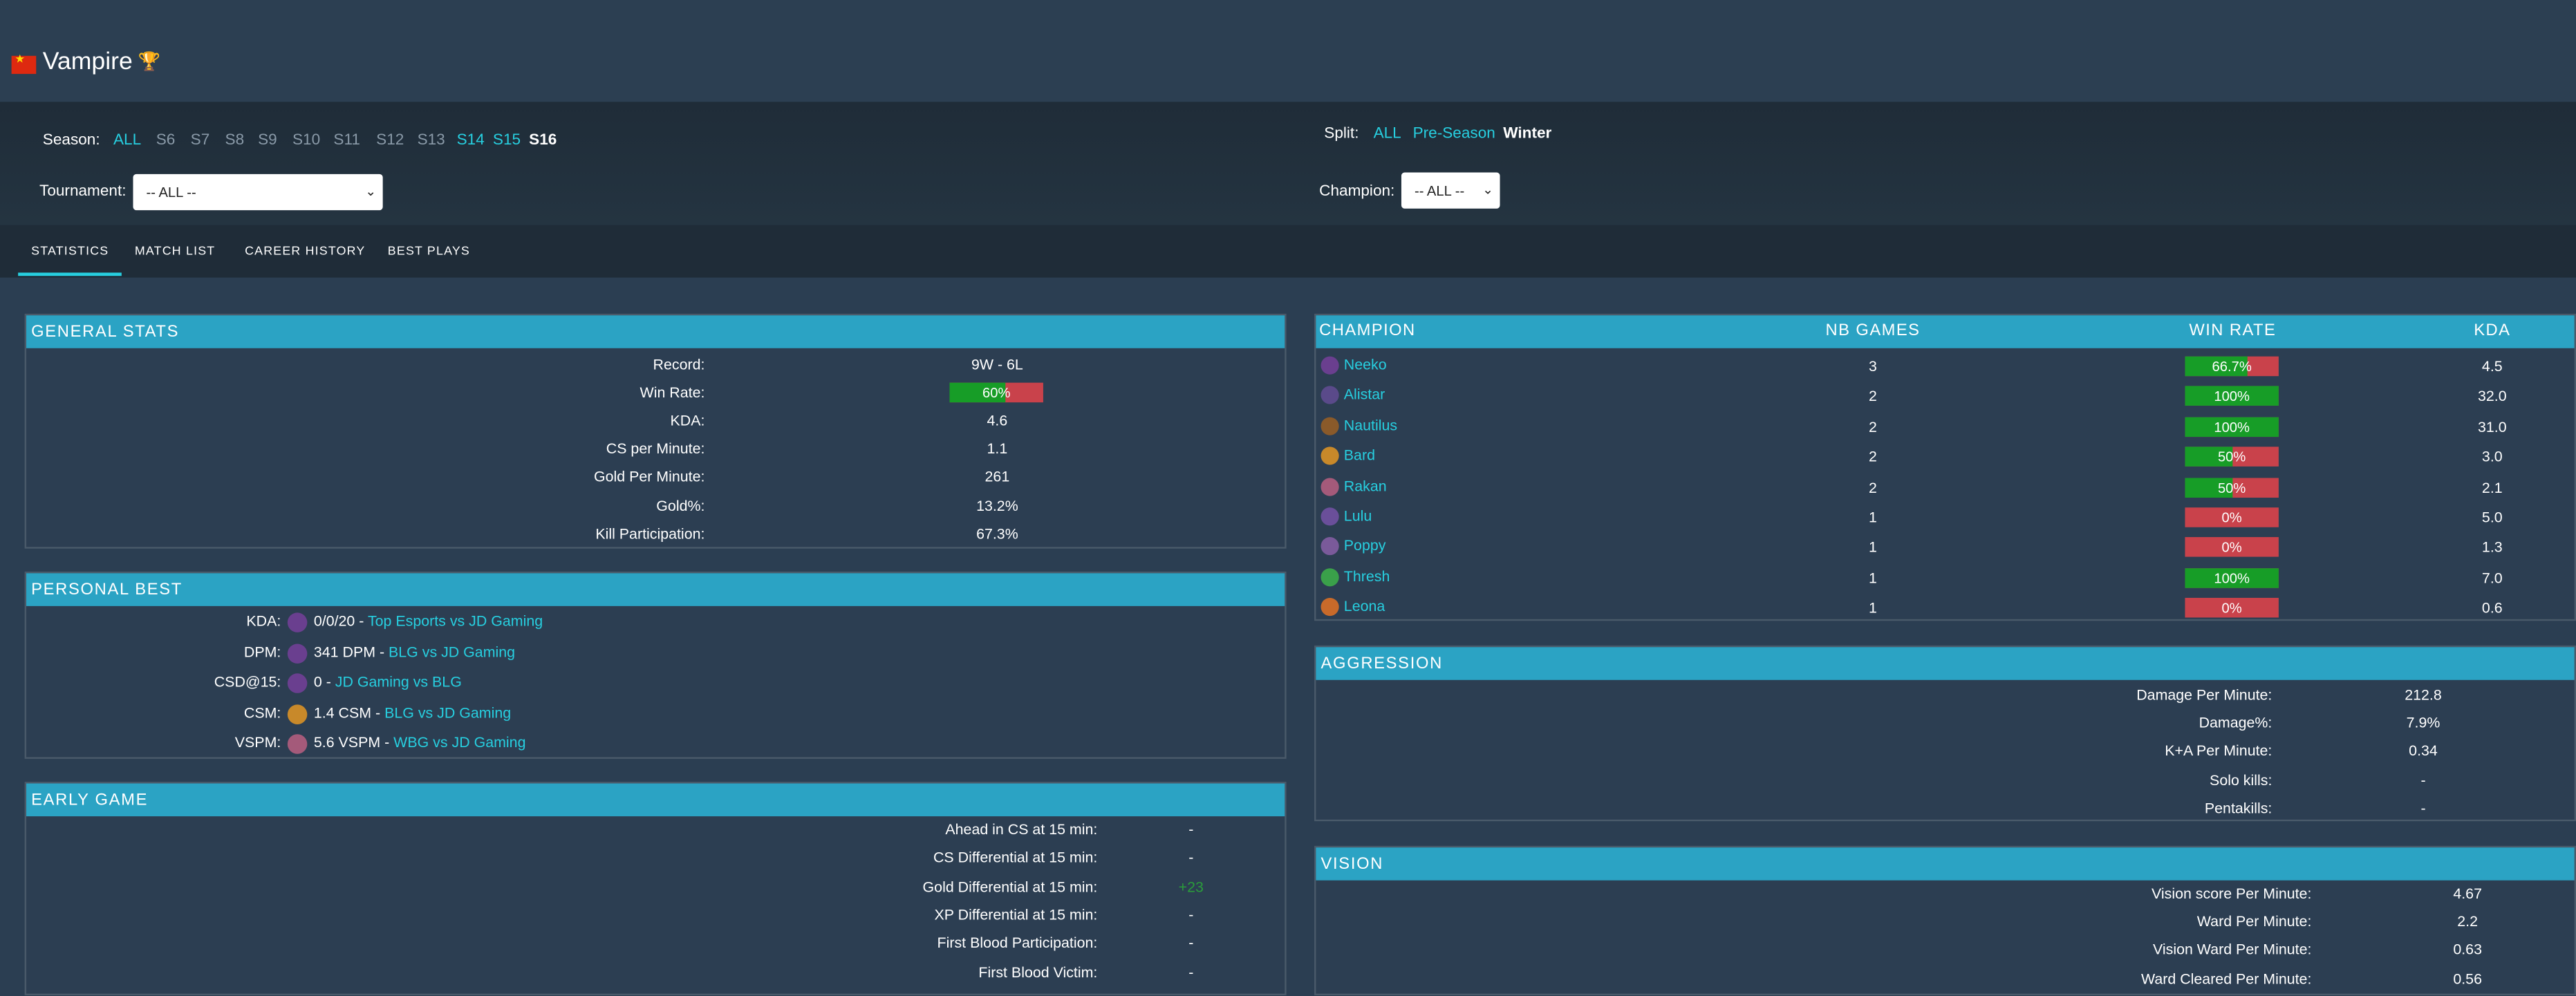 This screenshot has height=996, width=2576. What do you see at coordinates (200, 140) in the screenshot?
I see `season-s7: S7` at bounding box center [200, 140].